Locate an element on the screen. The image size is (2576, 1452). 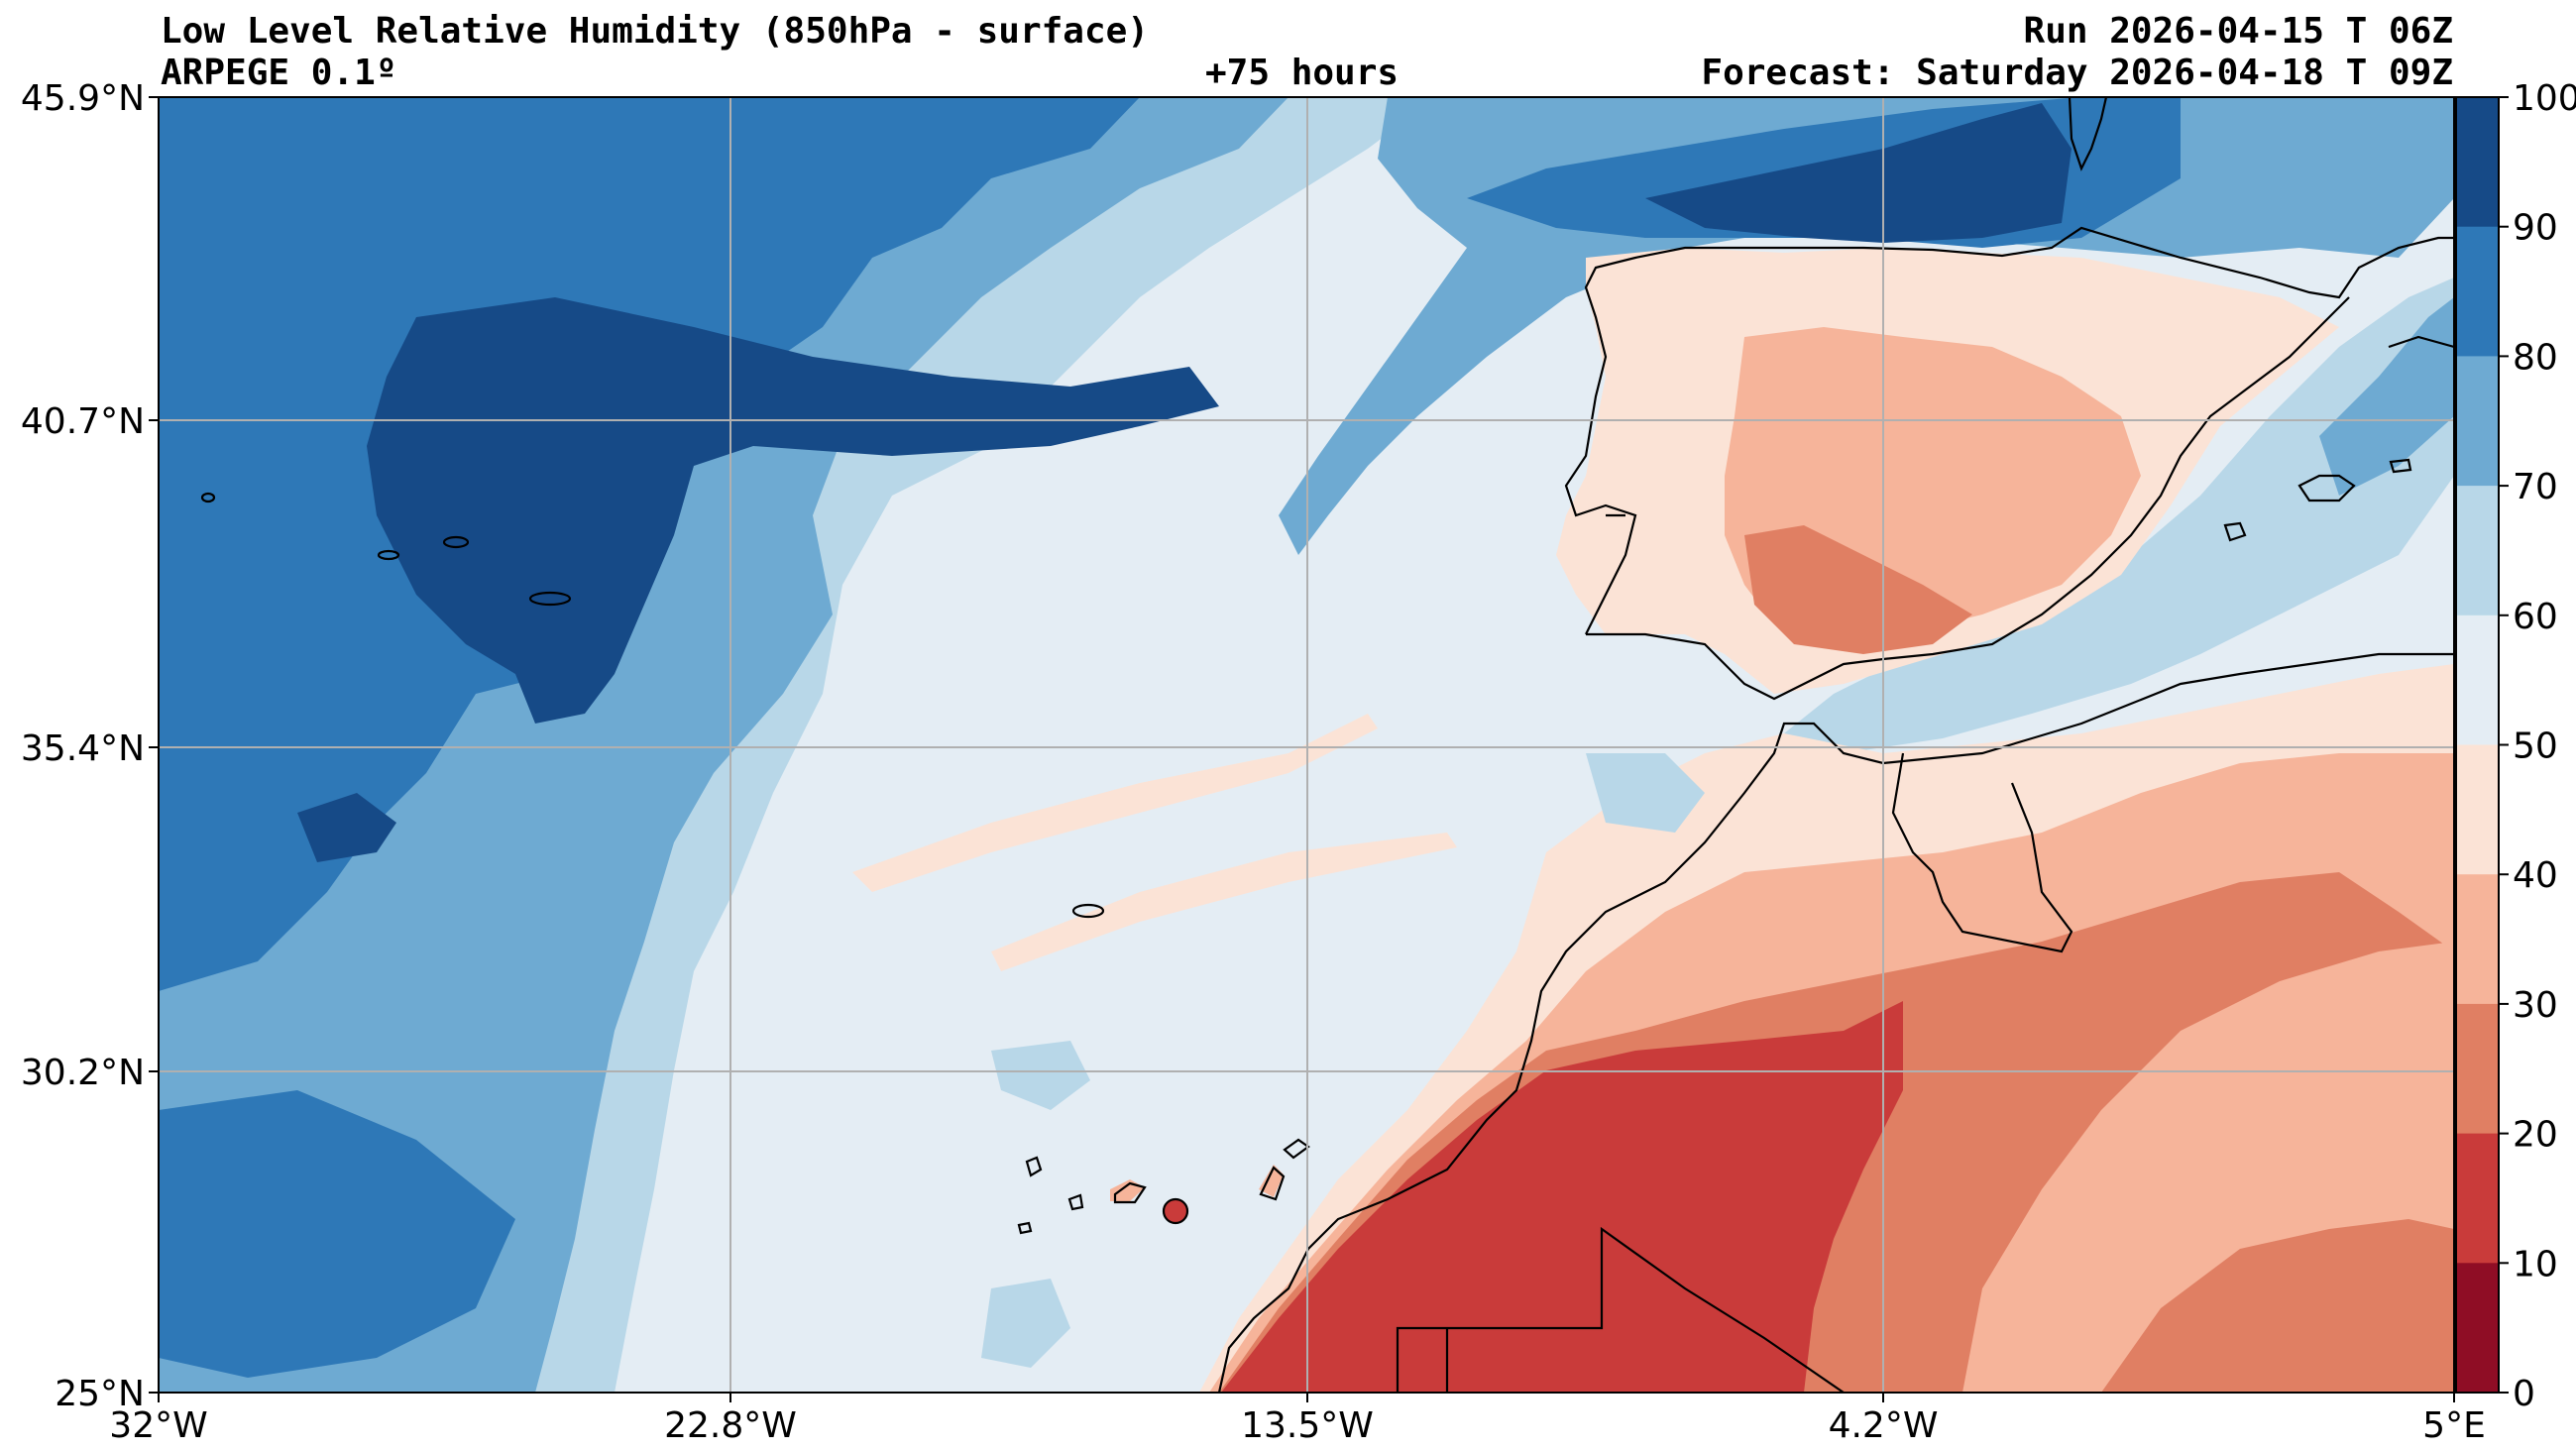
colorbar-tick-label: 100 is located at coordinates (2544, 98).